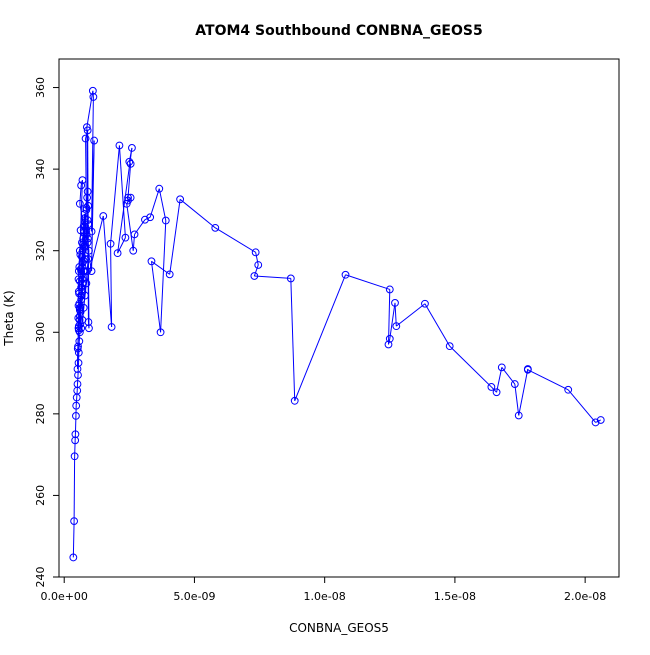 Image resolution: width=650 pixels, height=655 pixels. What do you see at coordinates (9, 318) in the screenshot?
I see `y-axis-label: Theta (K)` at bounding box center [9, 318].